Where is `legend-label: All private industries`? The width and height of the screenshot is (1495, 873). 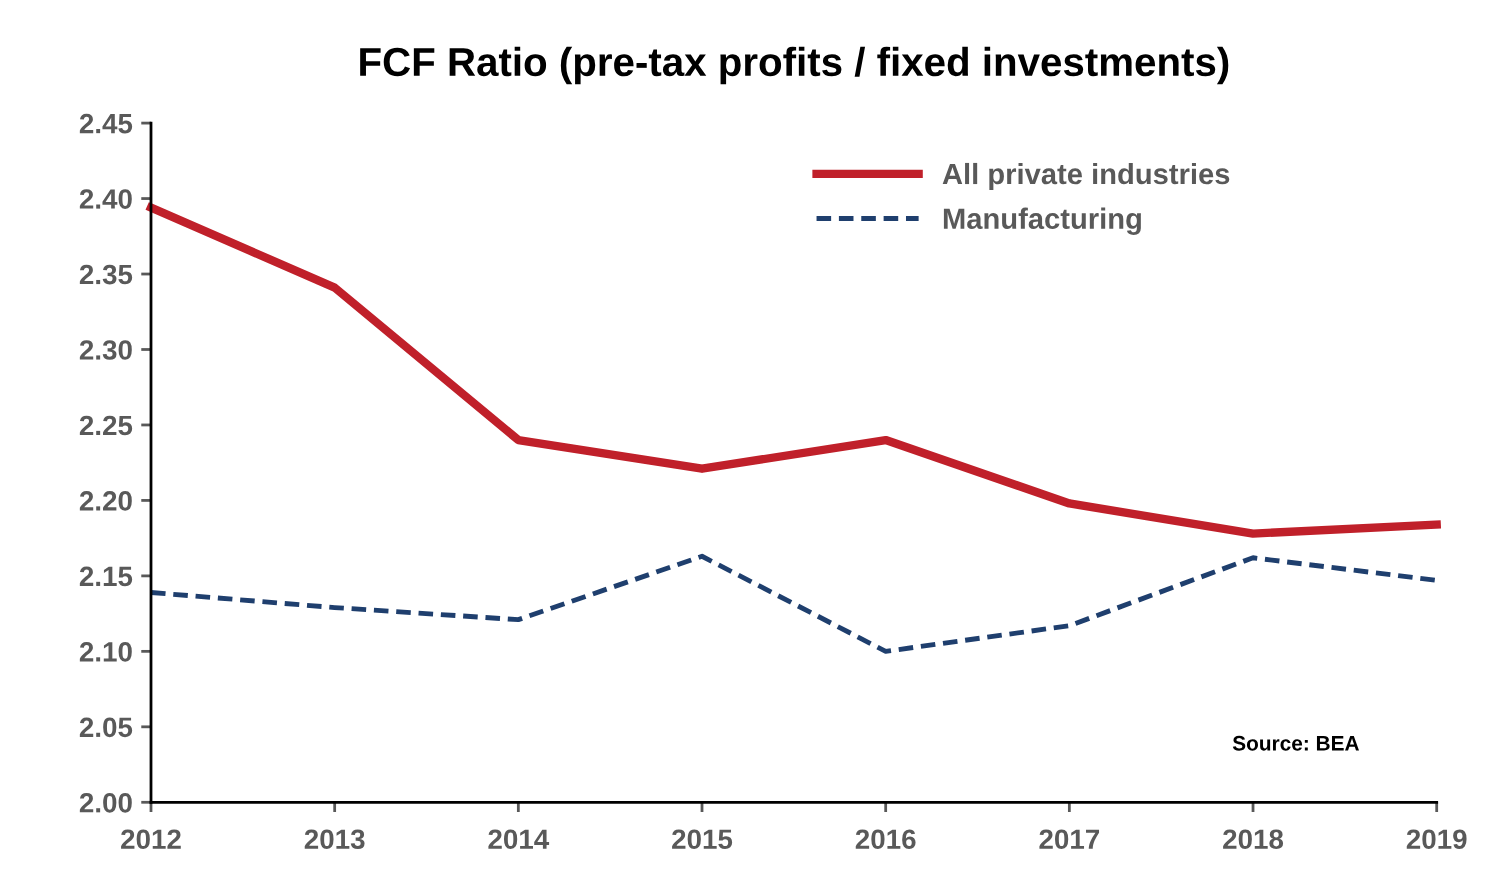
legend-label: All private industries is located at coordinates (1086, 176).